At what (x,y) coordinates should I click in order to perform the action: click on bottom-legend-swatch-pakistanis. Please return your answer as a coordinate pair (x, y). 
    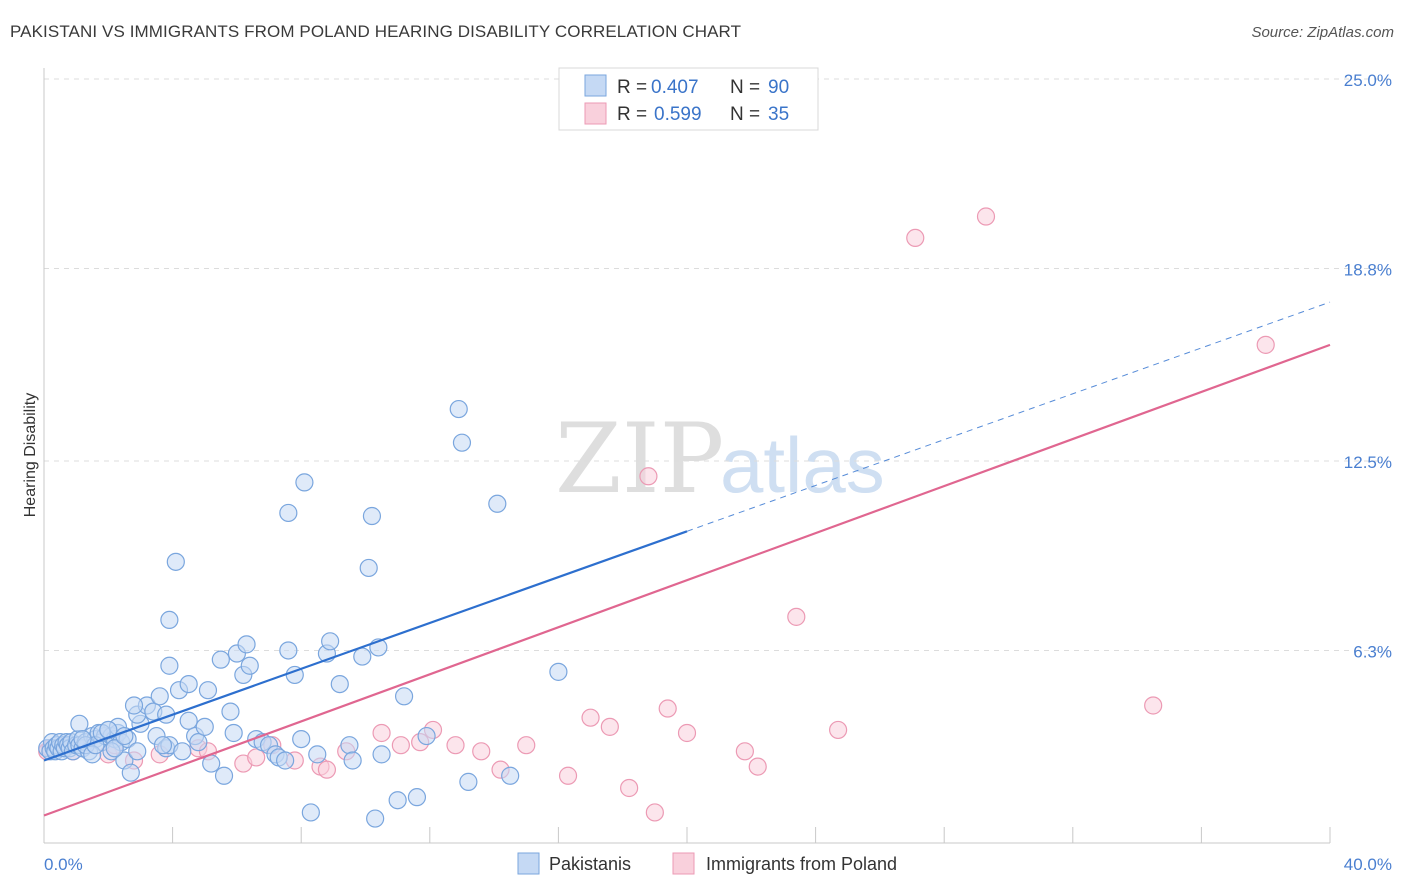
    Looking at the image, I should click on (528, 863).